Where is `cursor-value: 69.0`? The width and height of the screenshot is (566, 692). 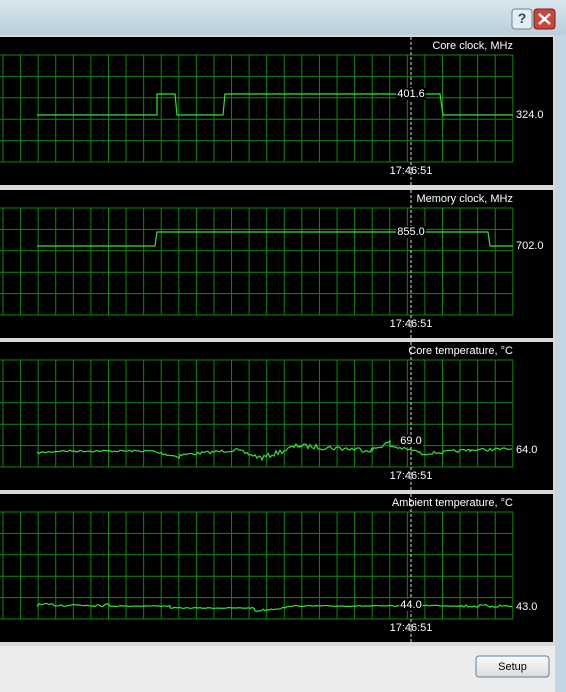
cursor-value: 69.0 is located at coordinates (410, 441).